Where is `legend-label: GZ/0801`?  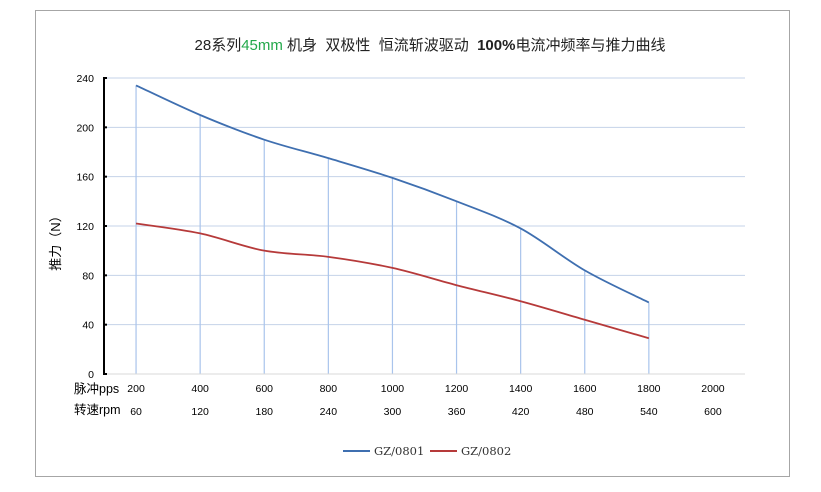 legend-label: GZ/0801 is located at coordinates (399, 451).